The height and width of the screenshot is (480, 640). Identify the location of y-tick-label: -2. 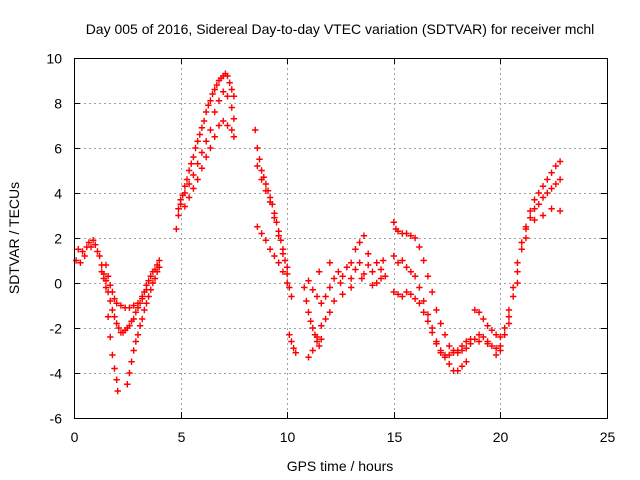
(56, 329).